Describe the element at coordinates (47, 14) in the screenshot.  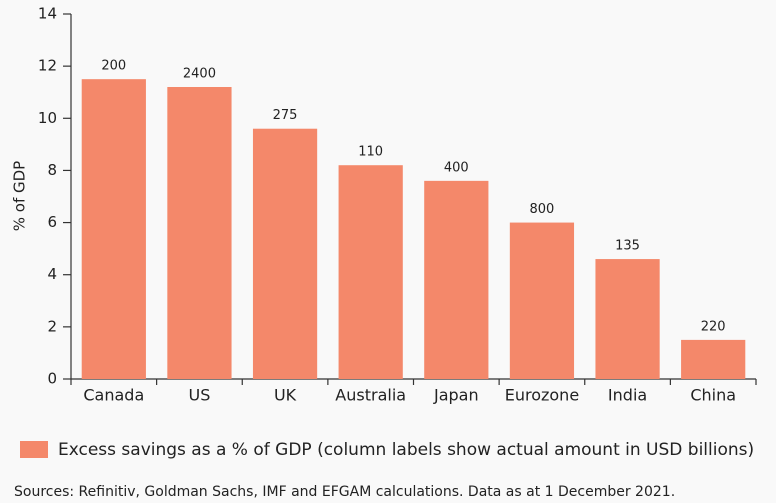
I see `y-tick-label: 14` at that location.